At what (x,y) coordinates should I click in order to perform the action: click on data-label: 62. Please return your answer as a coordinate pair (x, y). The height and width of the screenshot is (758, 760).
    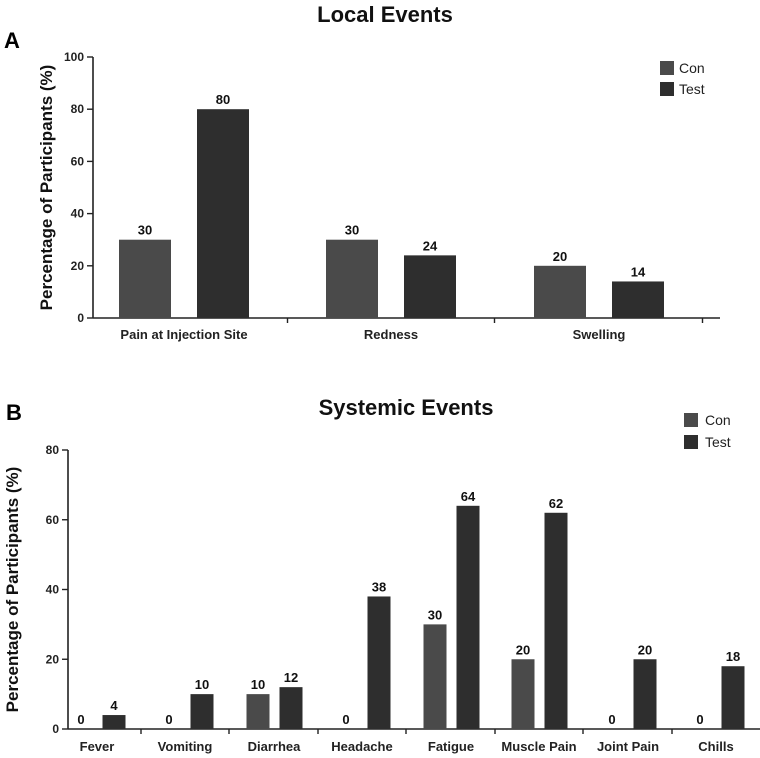
    Looking at the image, I should click on (556, 503).